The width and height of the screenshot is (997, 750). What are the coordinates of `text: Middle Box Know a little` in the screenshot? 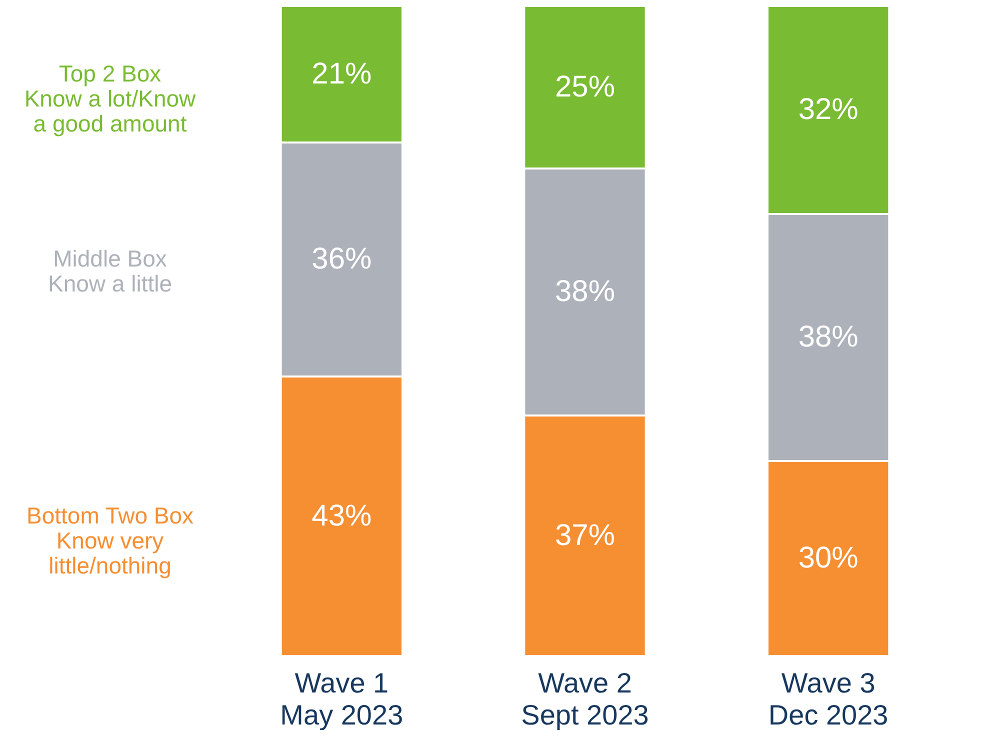 It's located at (110, 271).